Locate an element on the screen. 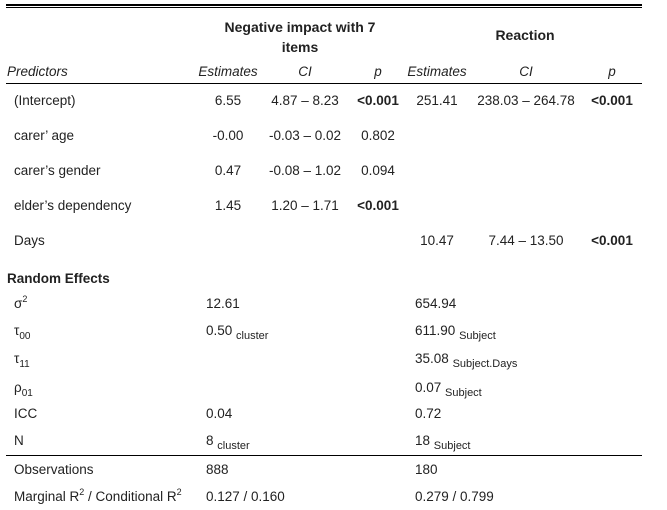 This screenshot has width=667, height=510. row-label: carer’s gender is located at coordinates (57, 170).